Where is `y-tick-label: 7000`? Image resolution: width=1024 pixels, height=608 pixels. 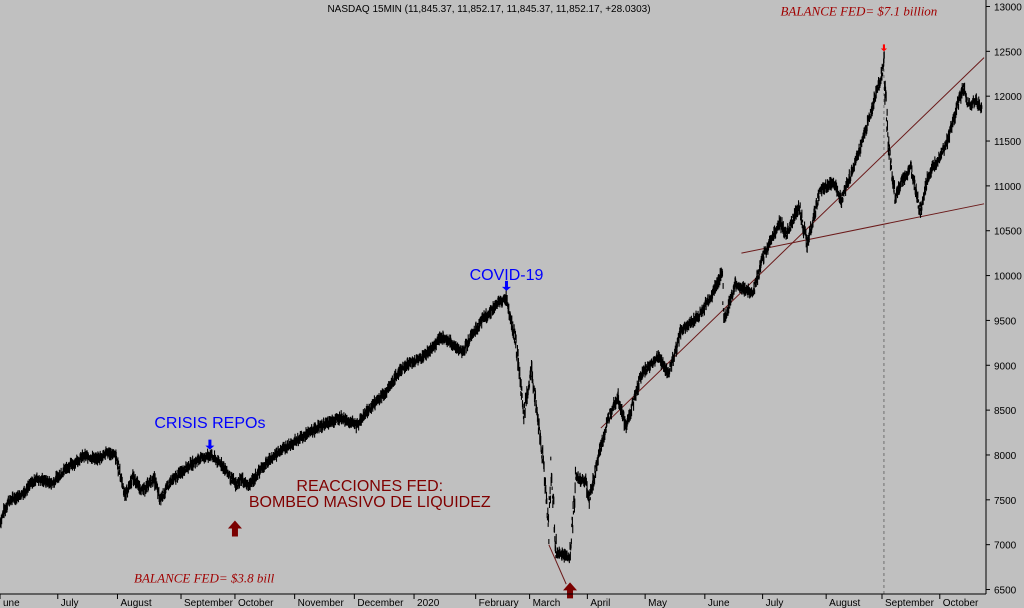
y-tick-label: 7000 is located at coordinates (1005, 546).